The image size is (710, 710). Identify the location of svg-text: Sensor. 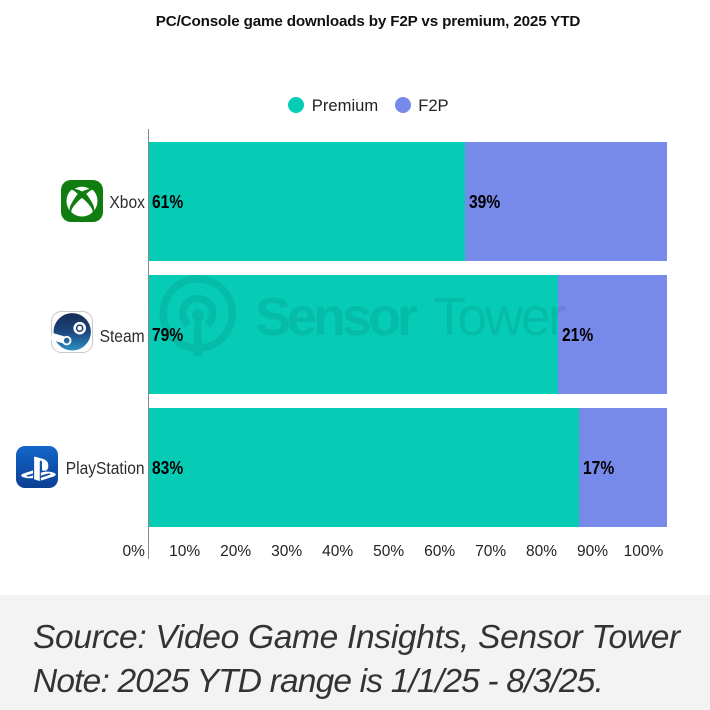
(336, 317).